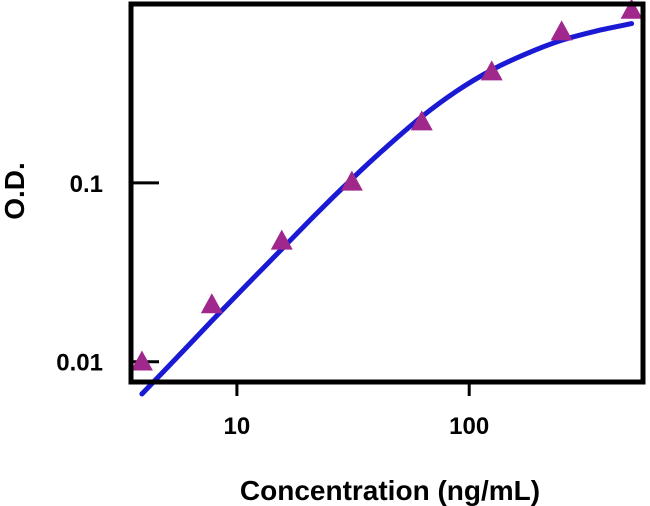 This screenshot has height=506, width=650. I want to click on x-axis-title: Concentration (ng/mL), so click(390, 490).